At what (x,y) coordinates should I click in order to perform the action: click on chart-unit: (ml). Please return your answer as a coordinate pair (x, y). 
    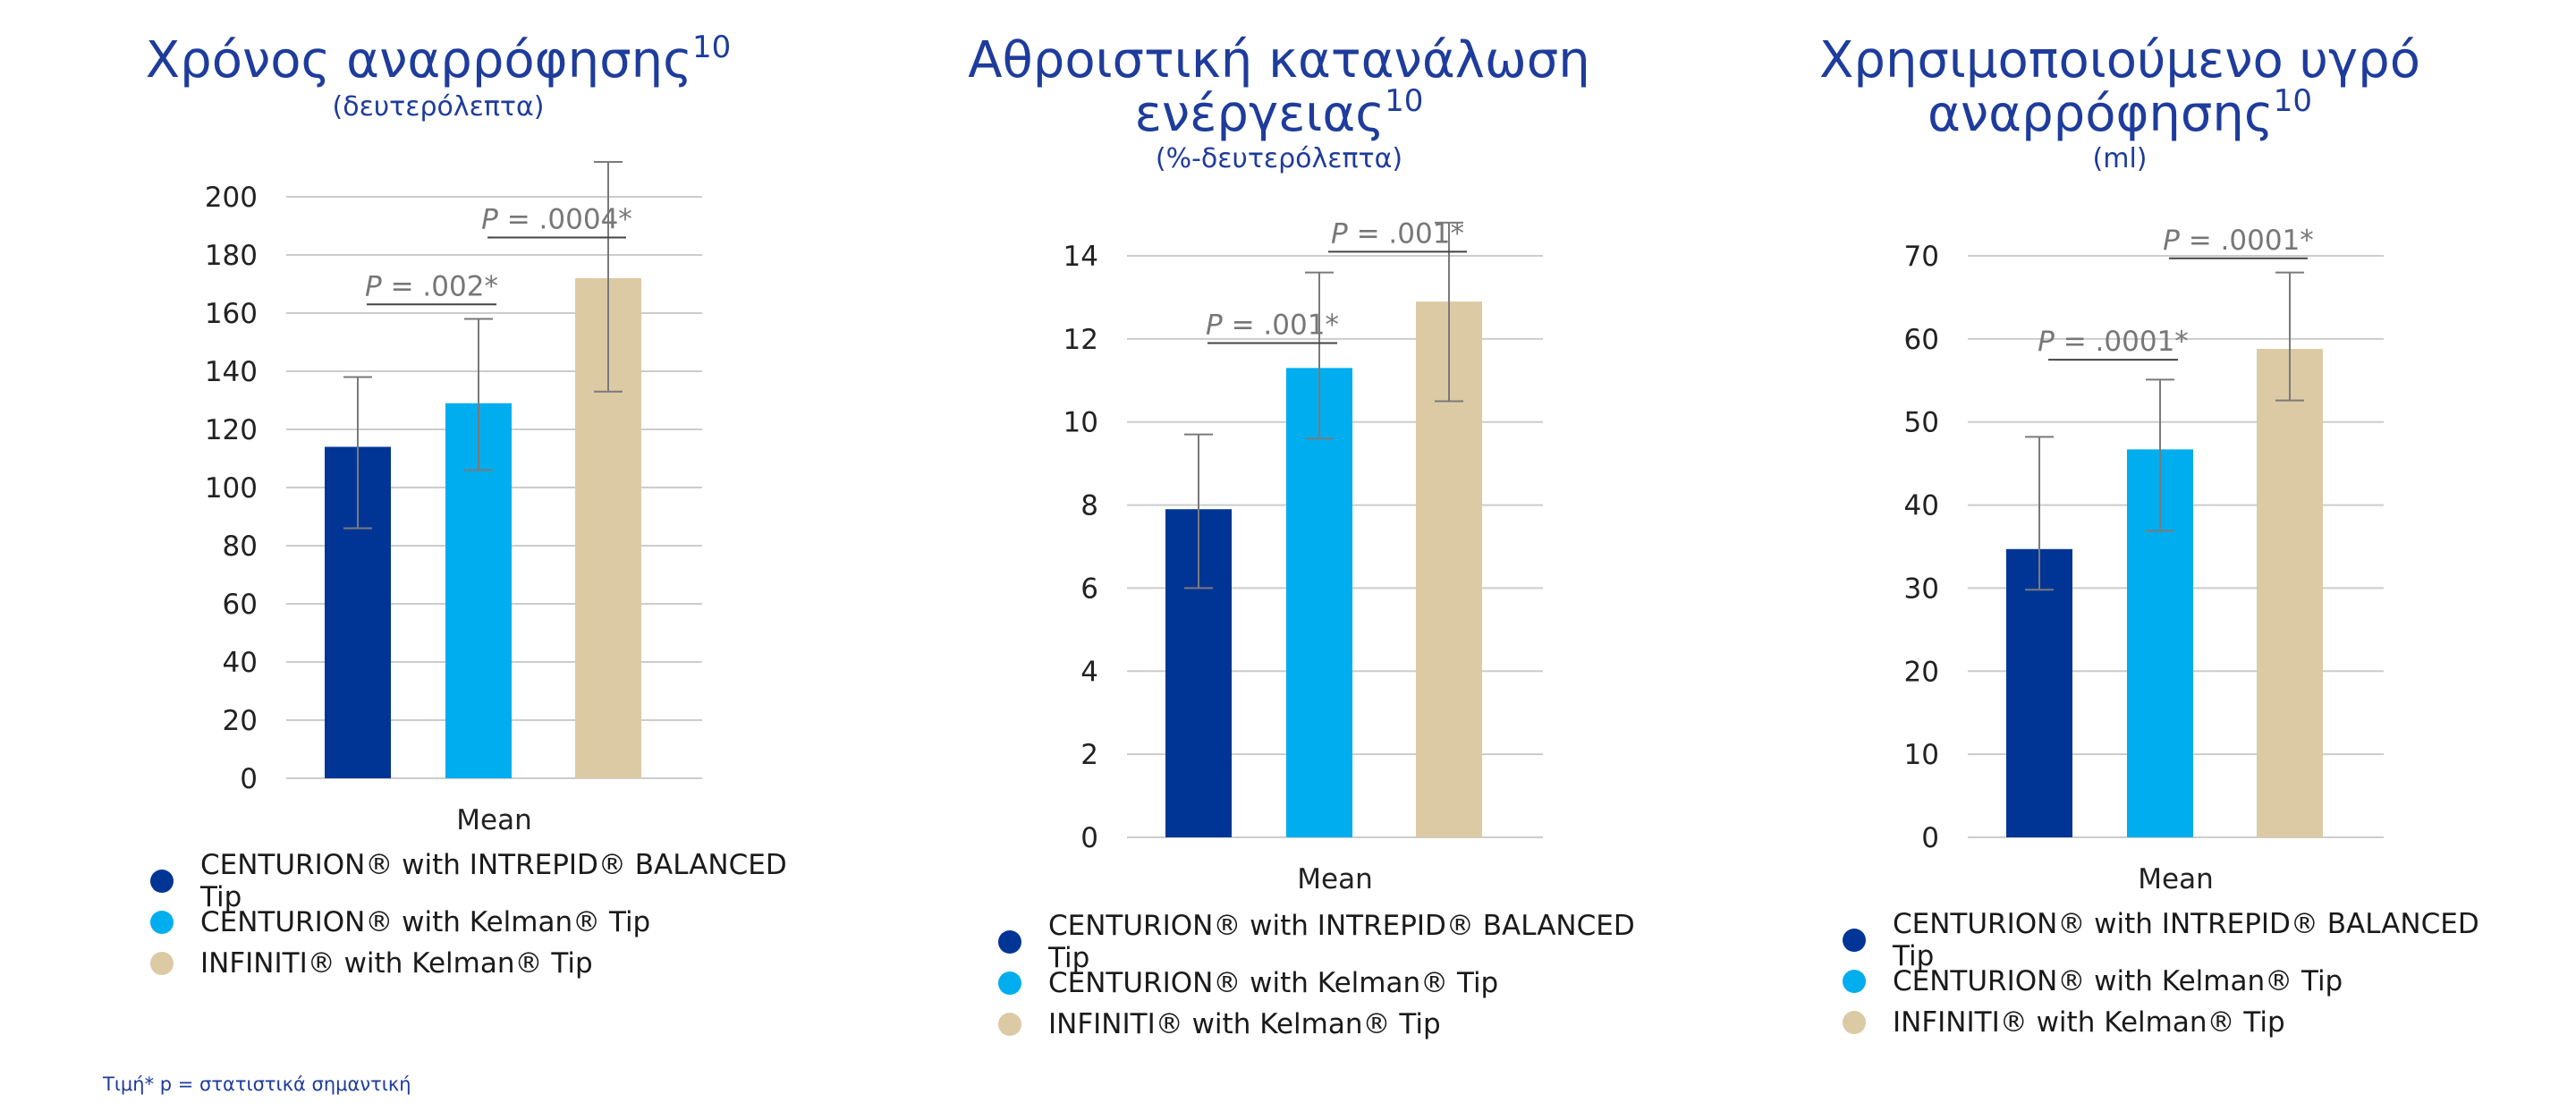
    Looking at the image, I should click on (2120, 158).